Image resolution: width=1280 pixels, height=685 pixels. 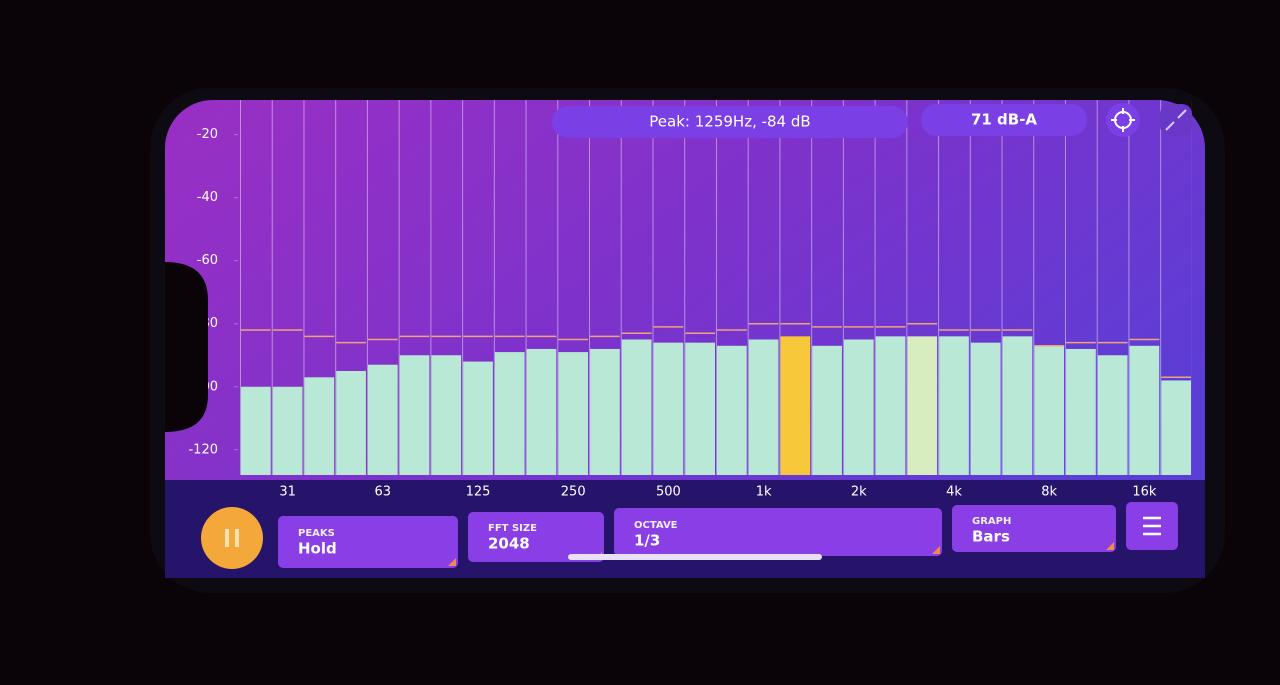 I want to click on target-button, so click(x=1123, y=120).